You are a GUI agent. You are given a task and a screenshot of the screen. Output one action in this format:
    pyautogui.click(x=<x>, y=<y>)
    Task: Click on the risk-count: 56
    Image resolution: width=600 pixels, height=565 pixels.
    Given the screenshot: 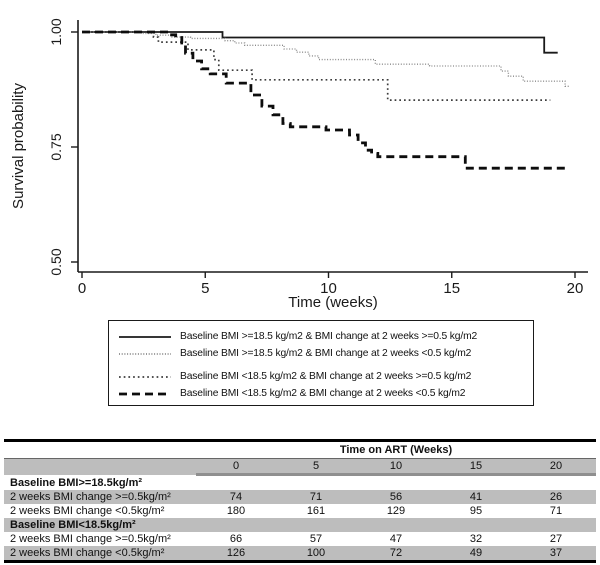 What is the action you would take?
    pyautogui.click(x=396, y=497)
    